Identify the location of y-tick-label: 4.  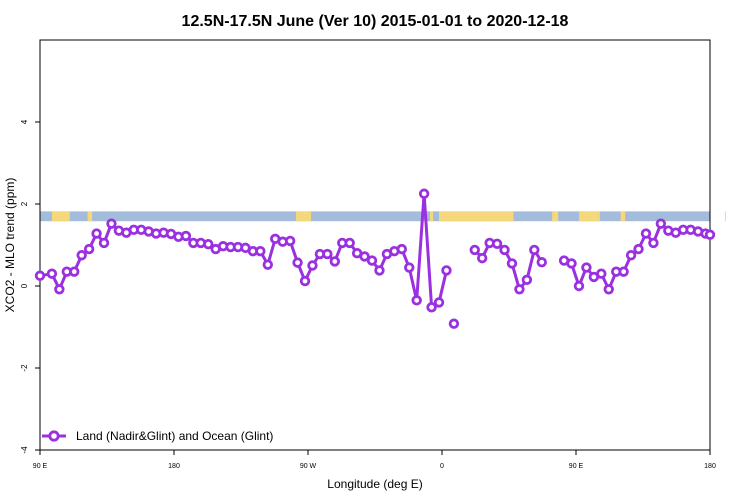
(24, 121).